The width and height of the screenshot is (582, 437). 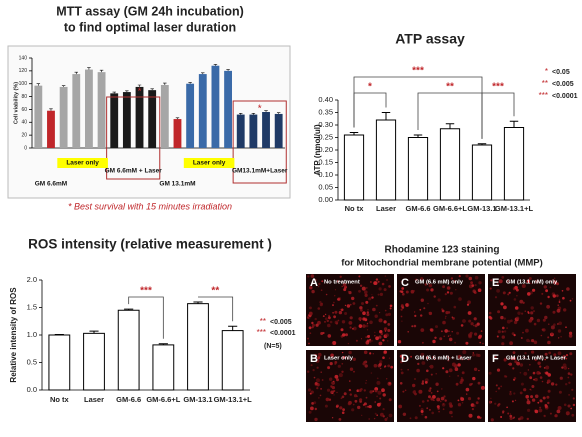 What do you see at coordinates (198, 302) in the screenshot?
I see `error-bar` at bounding box center [198, 302].